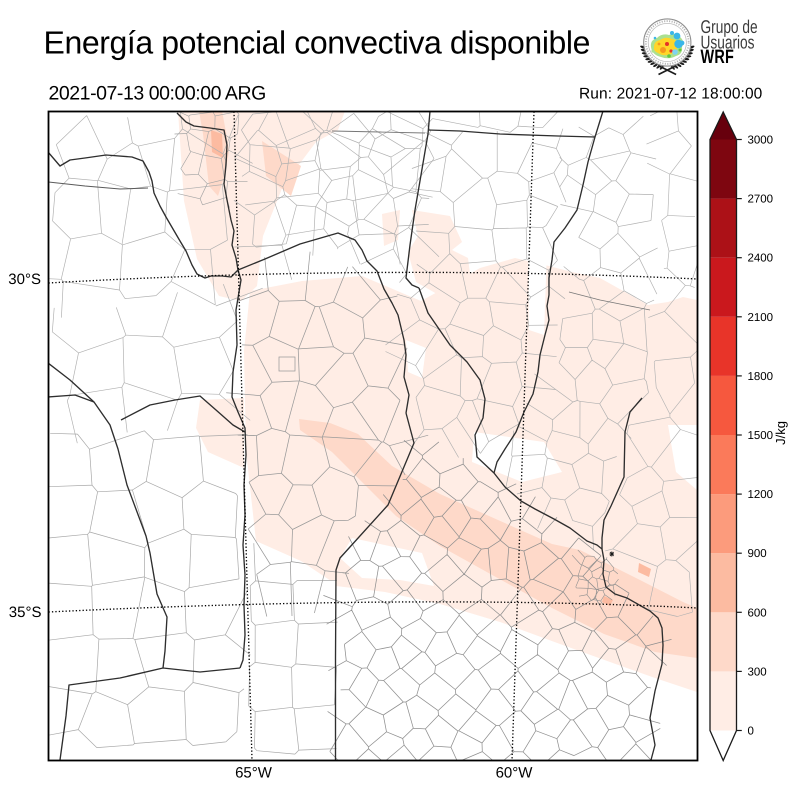  Describe the element at coordinates (757, 672) in the screenshot. I see `svg-text: 300` at that location.